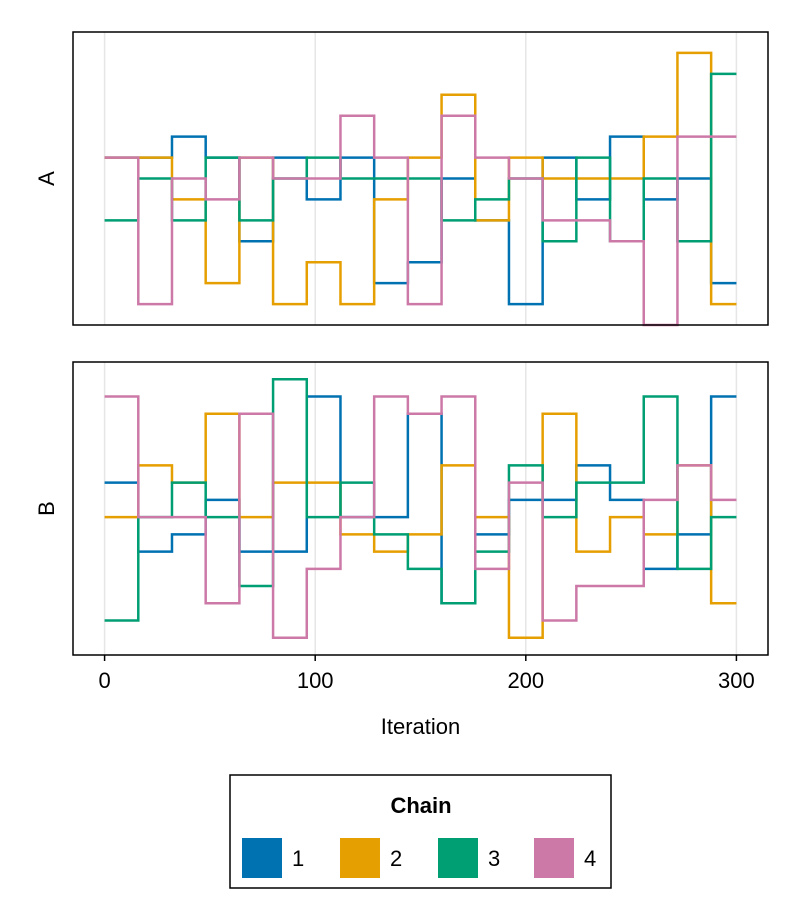  I want to click on x-tick-label: 200, so click(525, 680).